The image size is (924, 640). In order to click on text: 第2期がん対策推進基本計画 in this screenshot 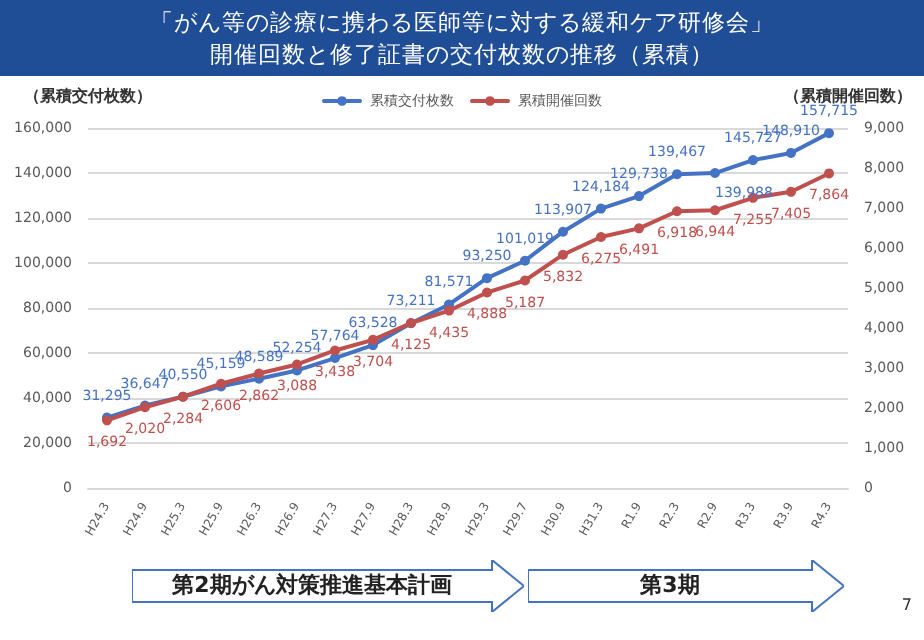, I will do `click(312, 586)`.